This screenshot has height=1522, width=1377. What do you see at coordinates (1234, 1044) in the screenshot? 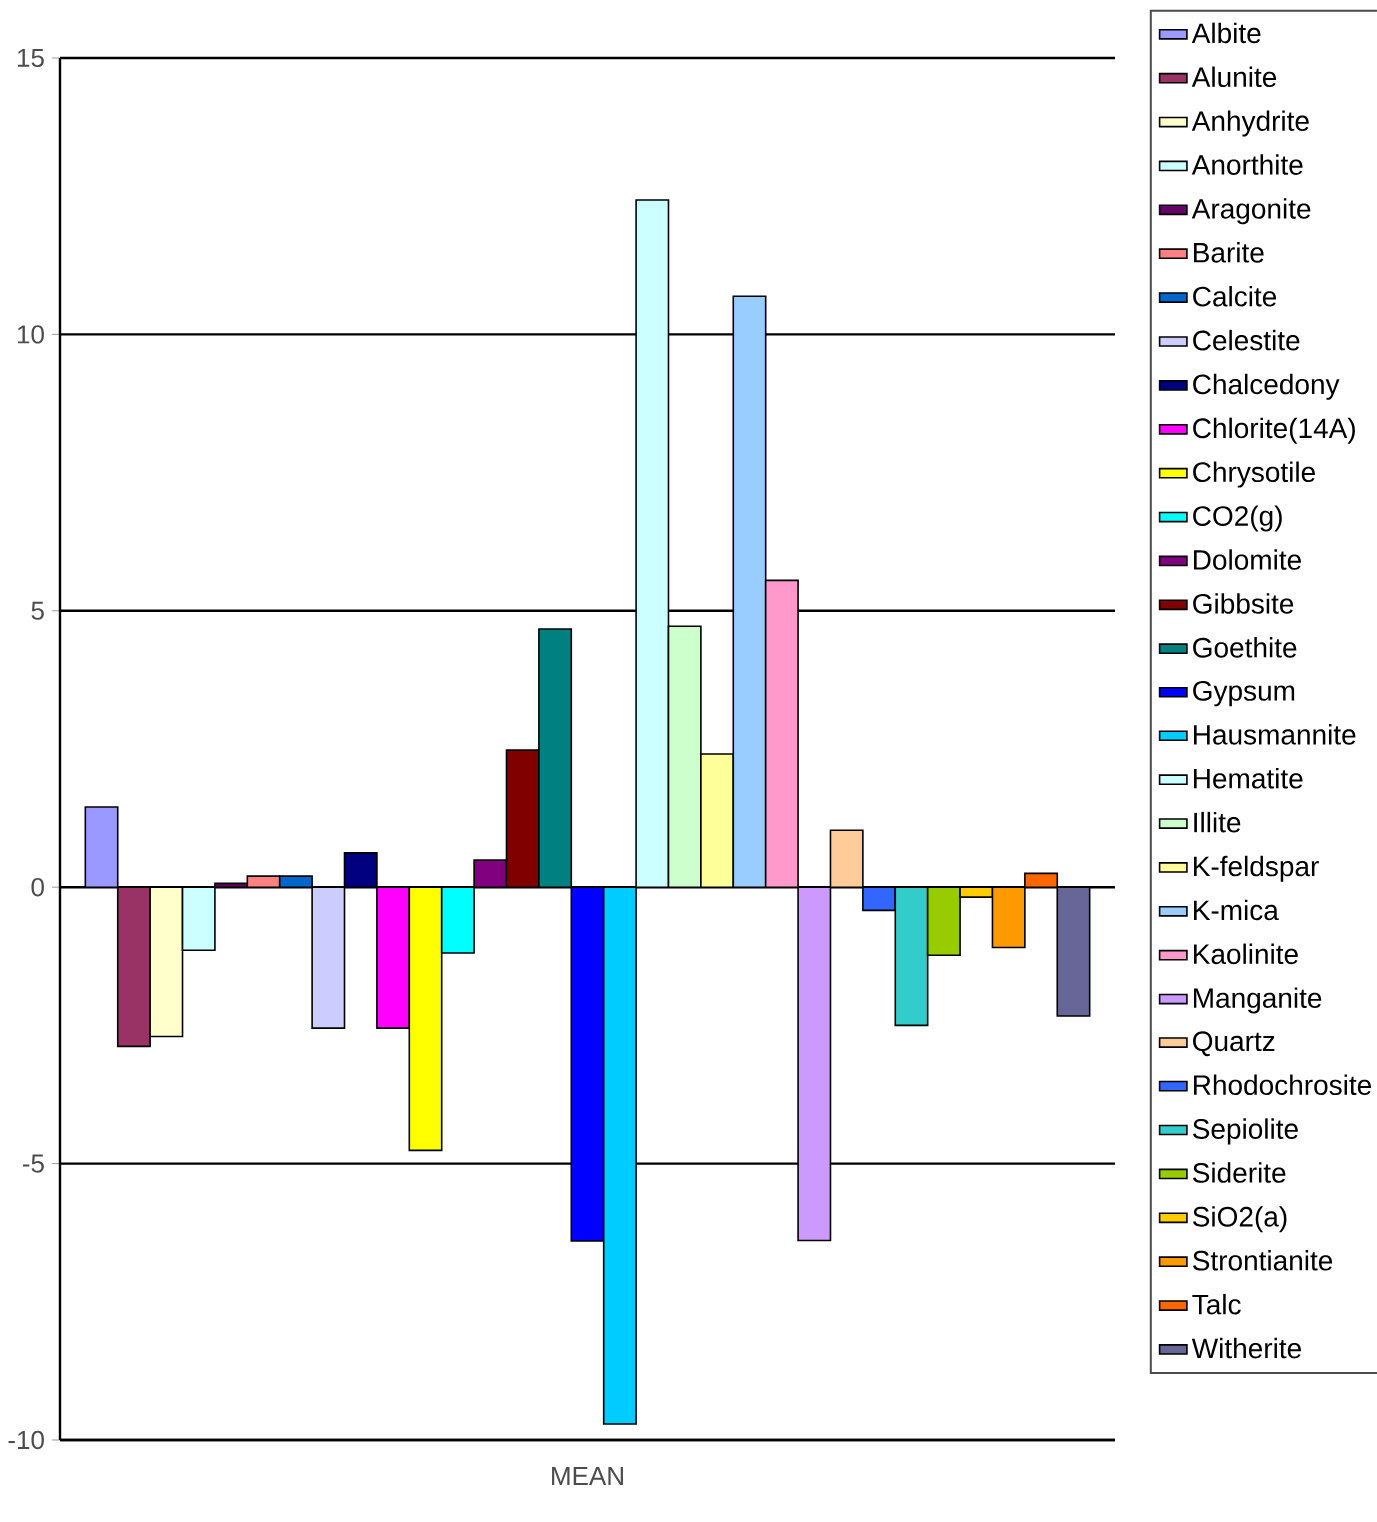
I see `legend-label: Quartz` at bounding box center [1234, 1044].